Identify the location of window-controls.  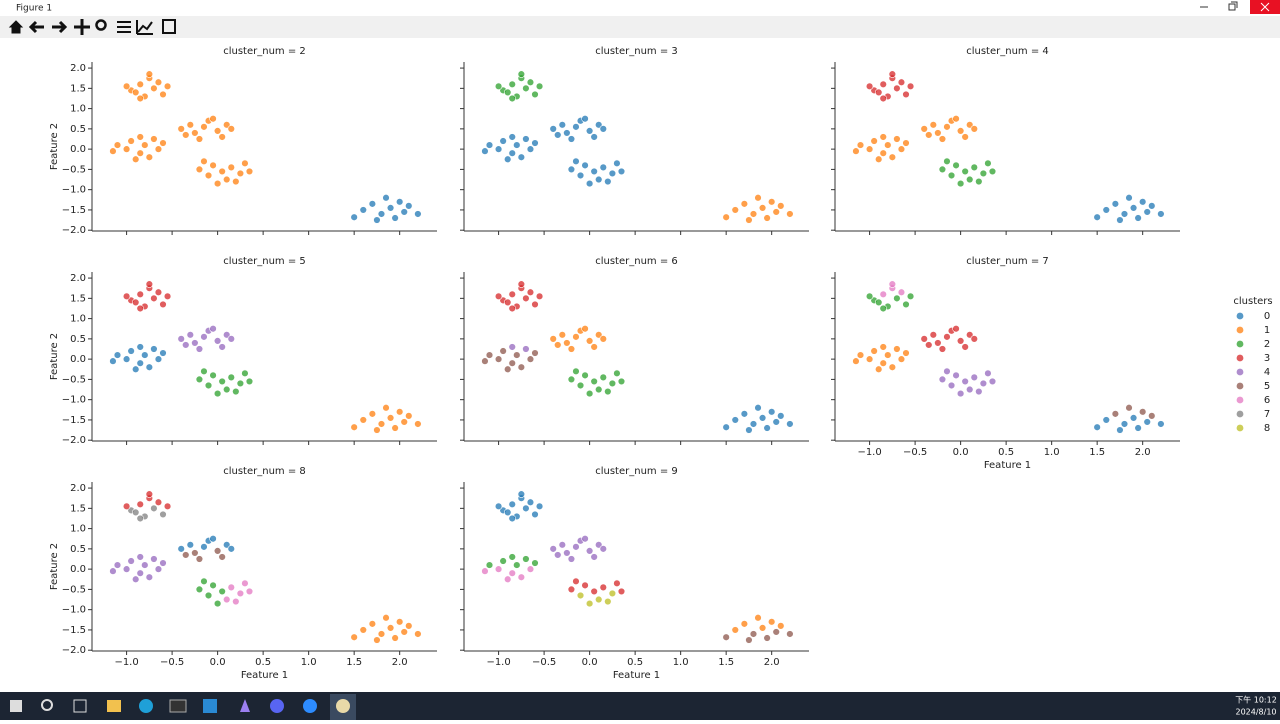
(1219, 6).